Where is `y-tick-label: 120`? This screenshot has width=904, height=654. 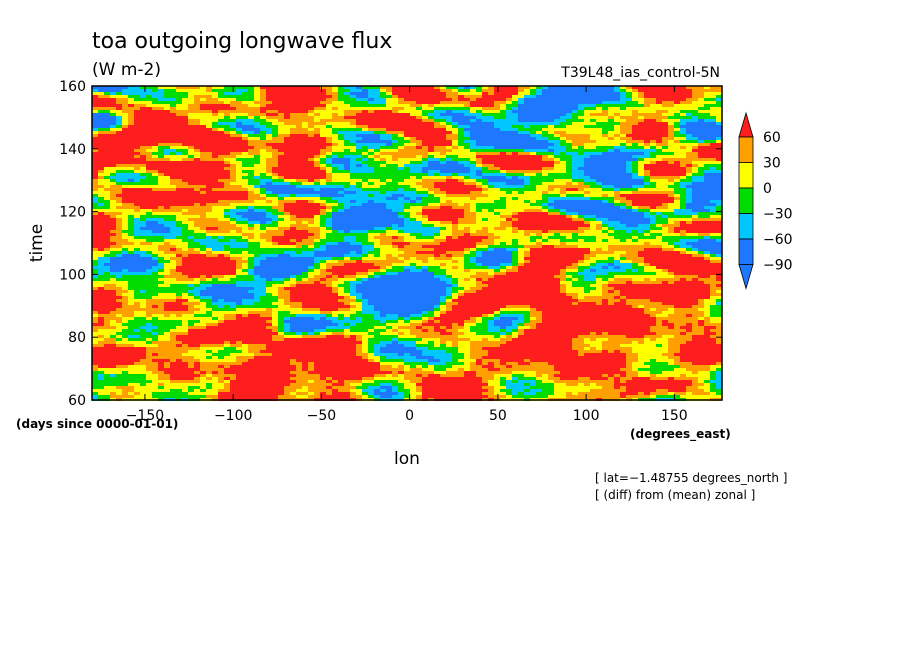
y-tick-label: 120 is located at coordinates (72, 213).